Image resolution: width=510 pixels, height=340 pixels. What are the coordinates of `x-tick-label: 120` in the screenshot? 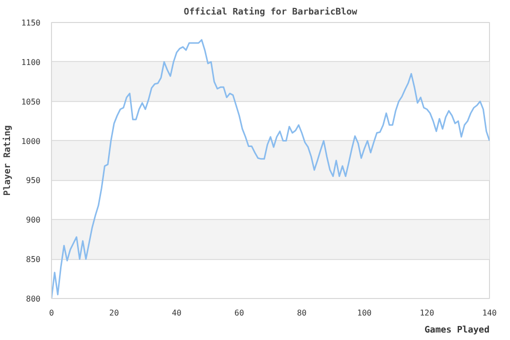 It's located at (427, 313).